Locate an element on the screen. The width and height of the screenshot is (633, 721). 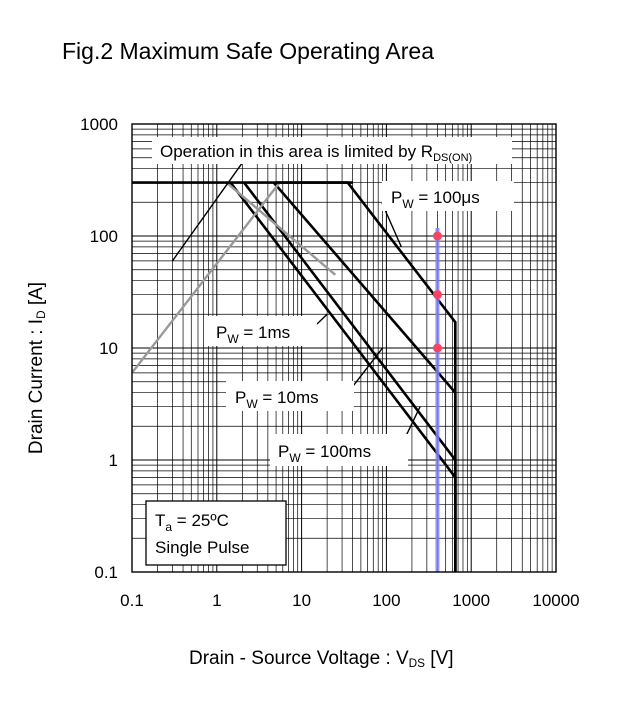
svg-text: PW = 100ms is located at coordinates (324, 453).